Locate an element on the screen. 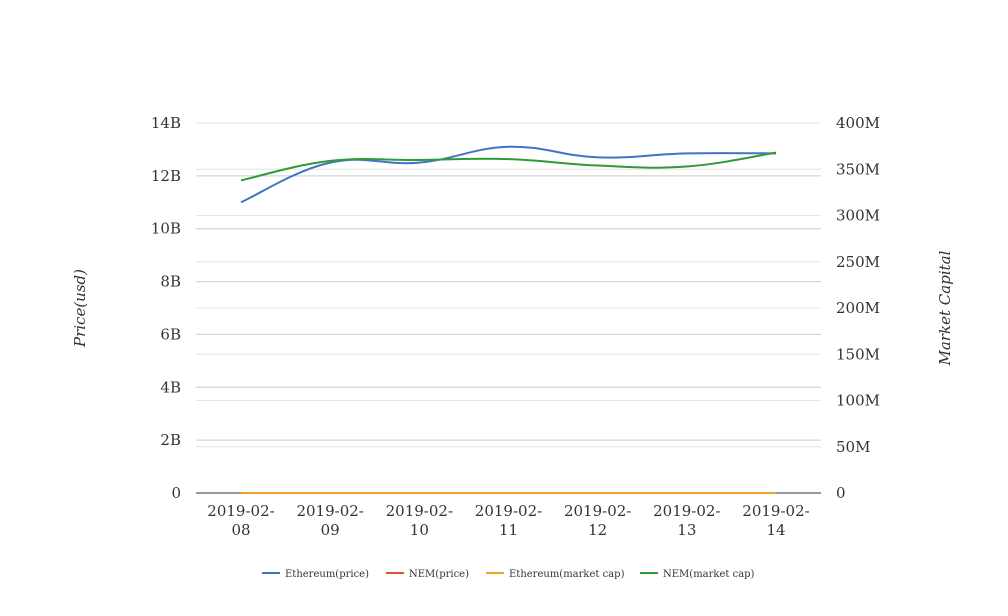 The width and height of the screenshot is (1008, 616). series-line-ethereum-price is located at coordinates (508, 174).